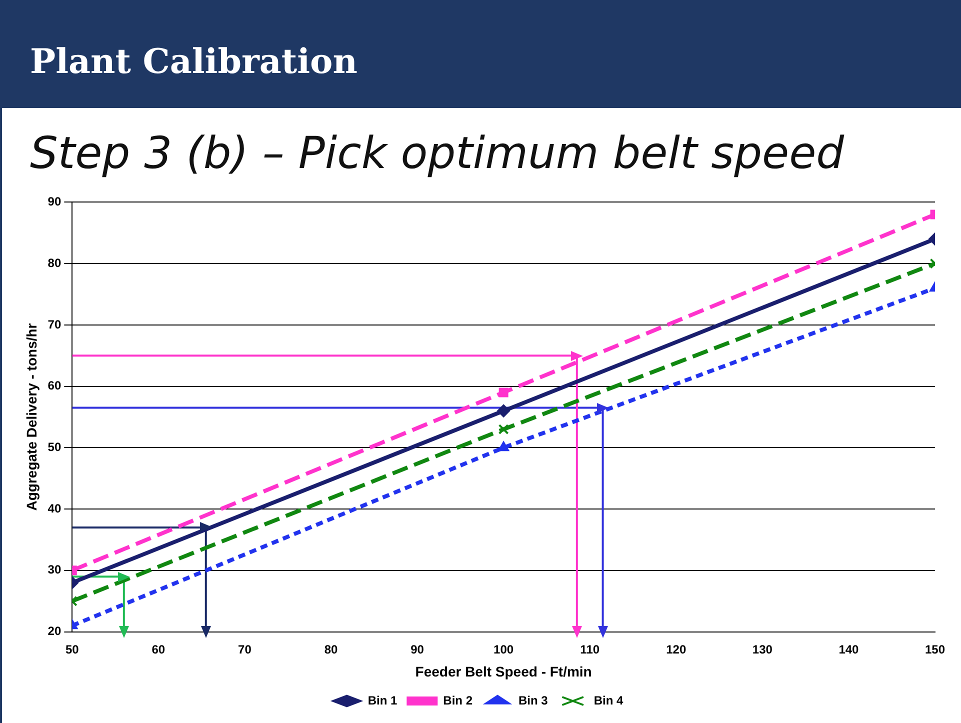 This screenshot has height=723, width=961. I want to click on legend-label: Bin 3, so click(533, 700).